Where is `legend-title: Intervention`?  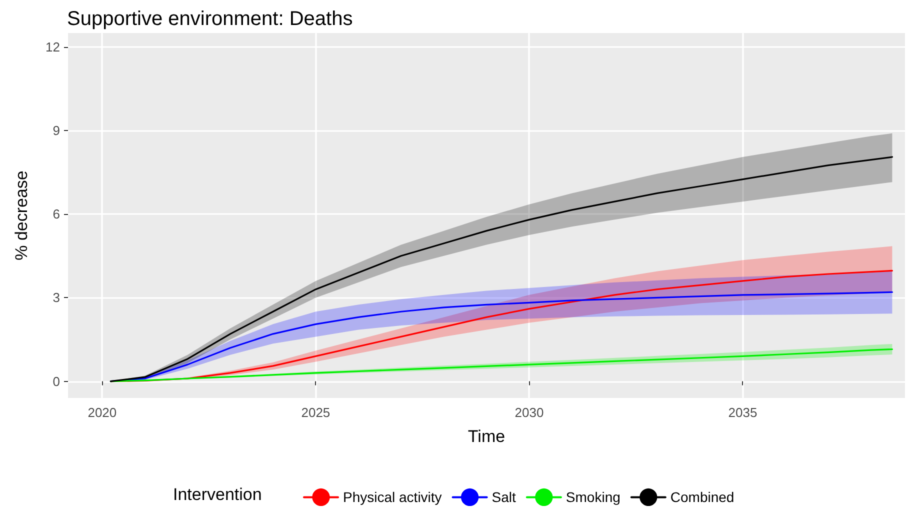
legend-title: Intervention is located at coordinates (217, 494).